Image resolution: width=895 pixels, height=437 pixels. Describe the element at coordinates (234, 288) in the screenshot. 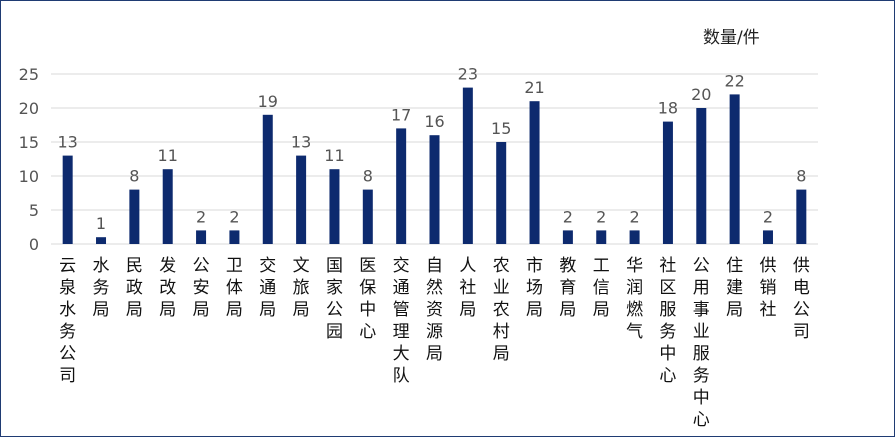

I see `category-label: 卫体局` at that location.